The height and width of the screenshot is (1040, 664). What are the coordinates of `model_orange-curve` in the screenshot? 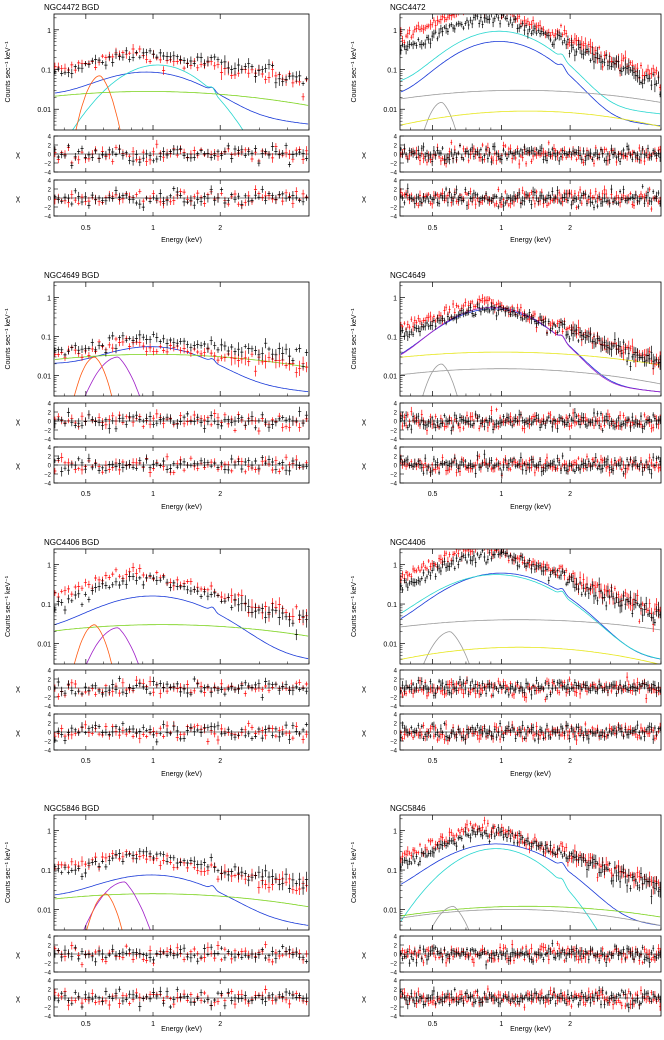 It's located at (93, 644).